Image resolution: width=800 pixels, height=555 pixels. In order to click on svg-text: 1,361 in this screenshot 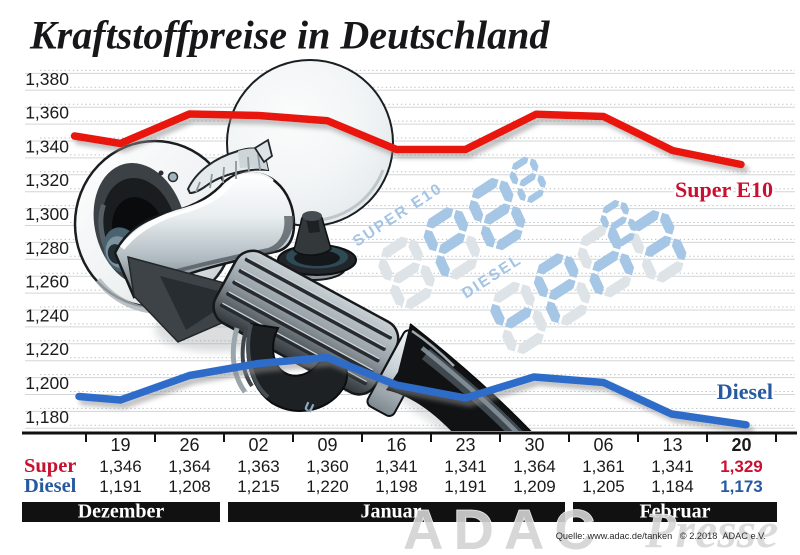, I will do `click(603, 466)`.